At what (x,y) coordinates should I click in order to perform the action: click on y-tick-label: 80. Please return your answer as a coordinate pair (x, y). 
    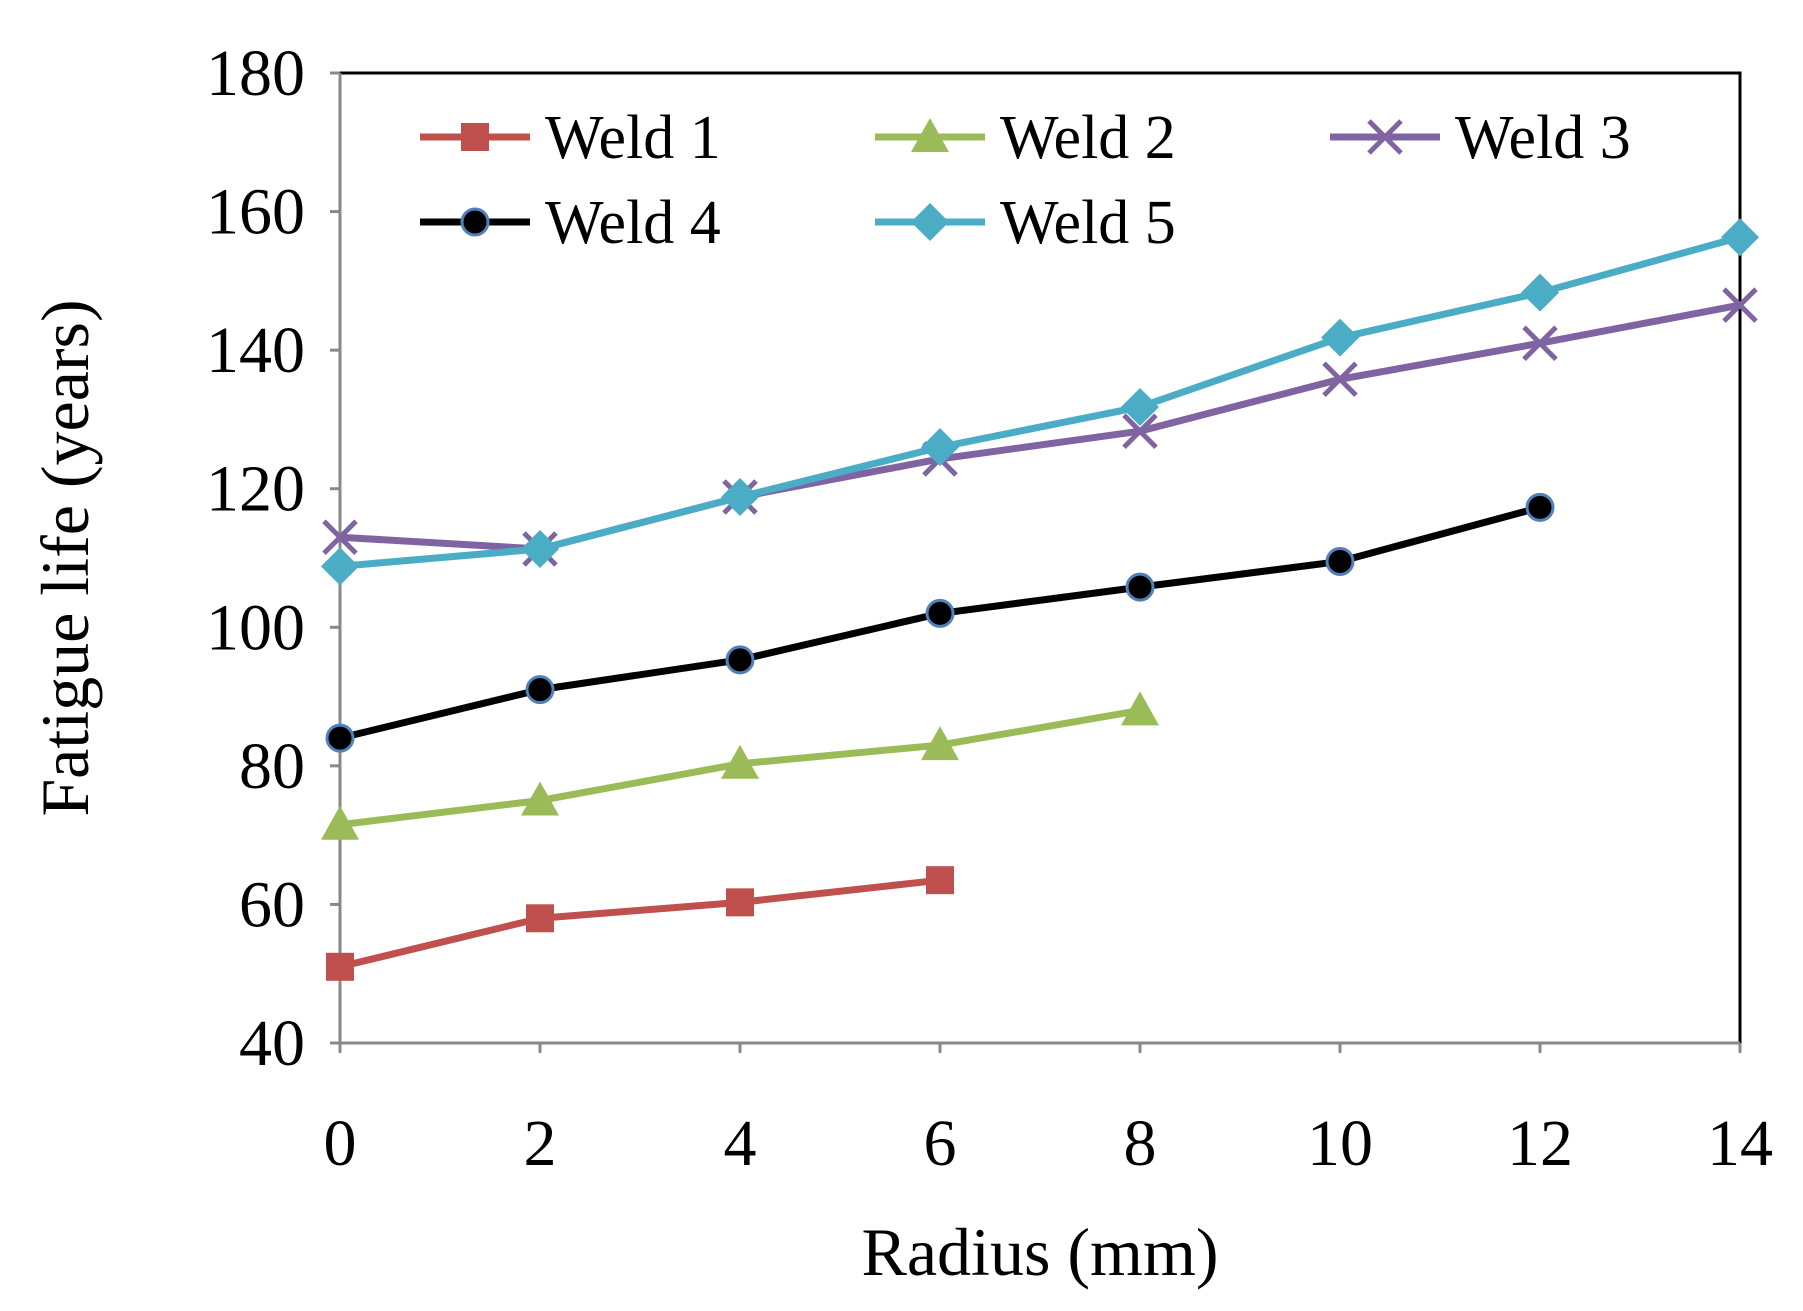
    Looking at the image, I should click on (272, 766).